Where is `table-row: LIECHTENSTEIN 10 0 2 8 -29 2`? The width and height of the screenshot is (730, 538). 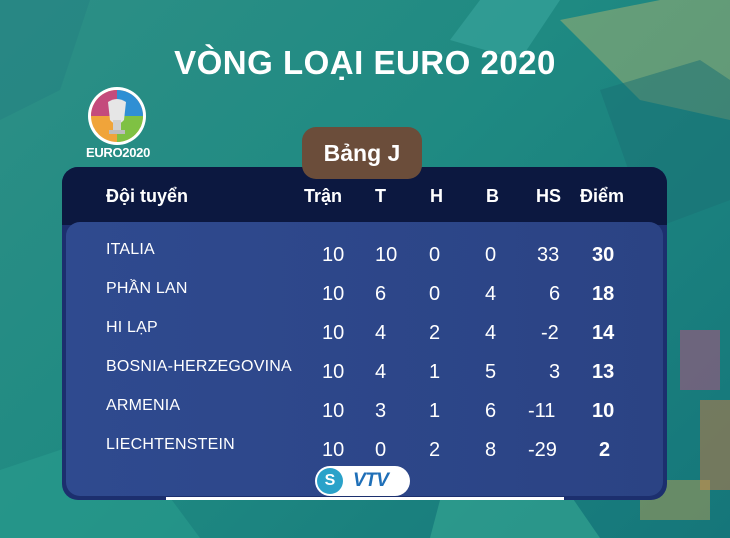 table-row: LIECHTENSTEIN 10 0 2 8 -29 2 is located at coordinates (365, 450).